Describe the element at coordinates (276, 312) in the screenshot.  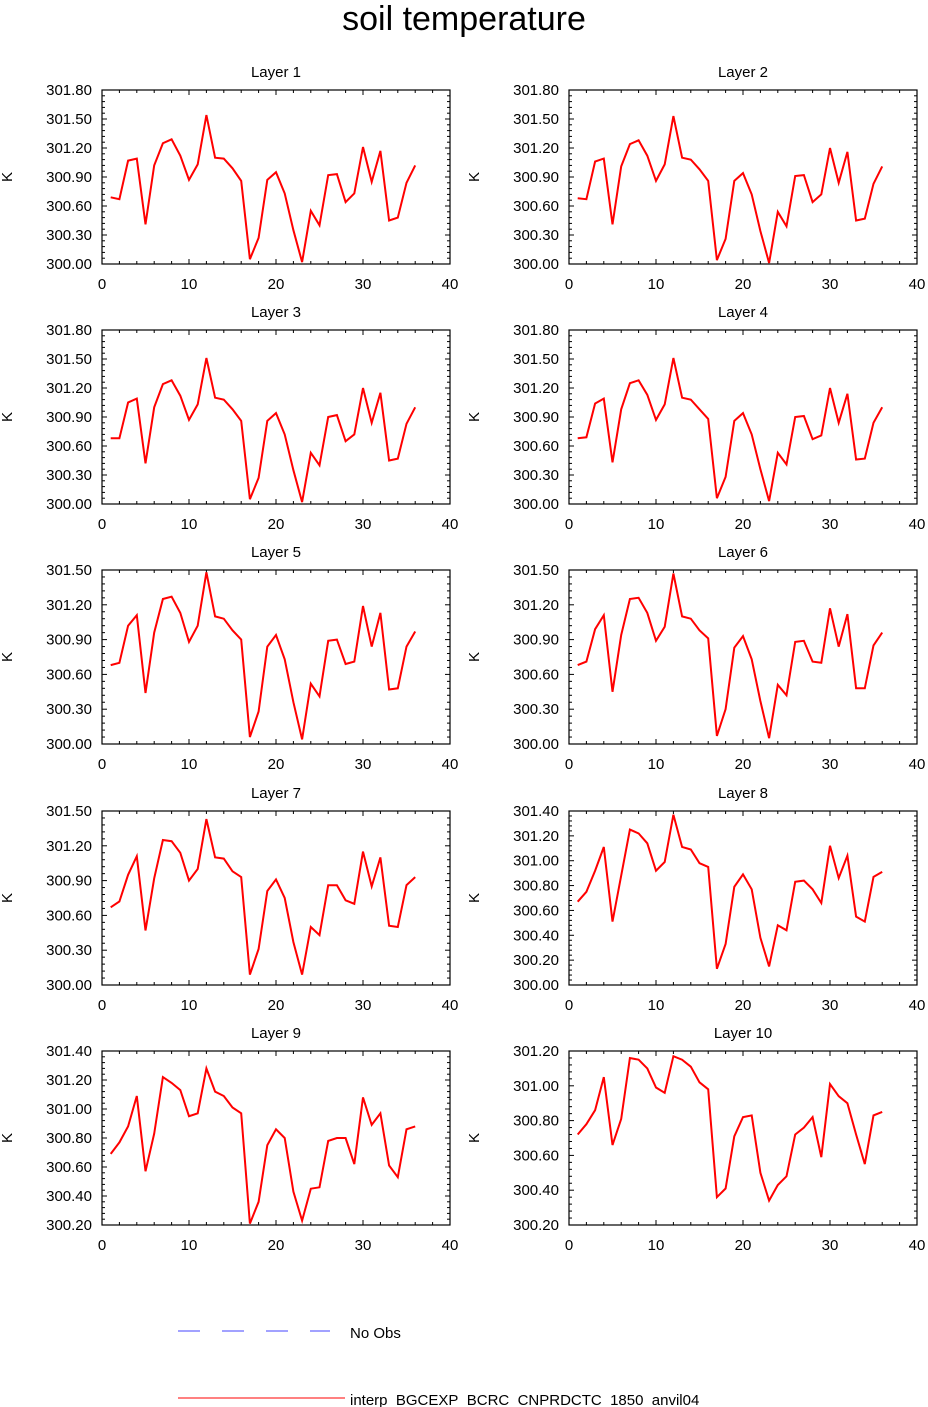
I see `panel-title: Layer 3` at that location.